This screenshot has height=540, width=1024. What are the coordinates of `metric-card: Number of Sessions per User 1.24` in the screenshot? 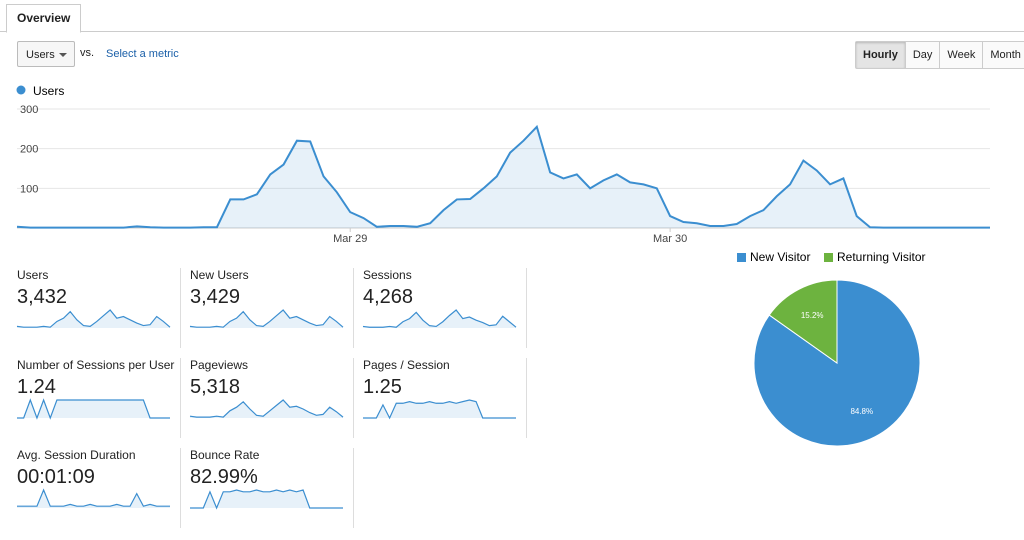 It's located at (97, 398).